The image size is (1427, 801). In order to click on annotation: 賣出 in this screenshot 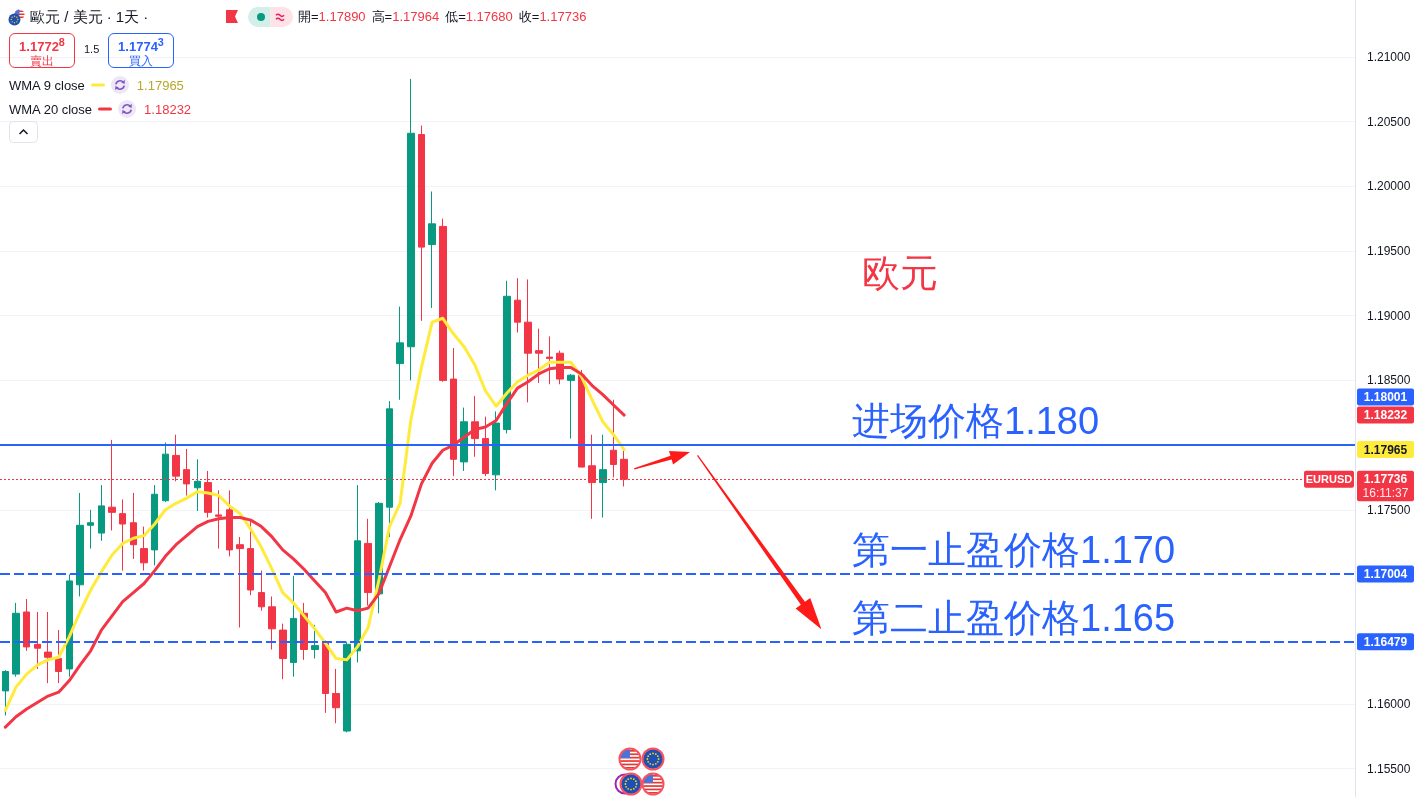, I will do `click(42, 61)`.